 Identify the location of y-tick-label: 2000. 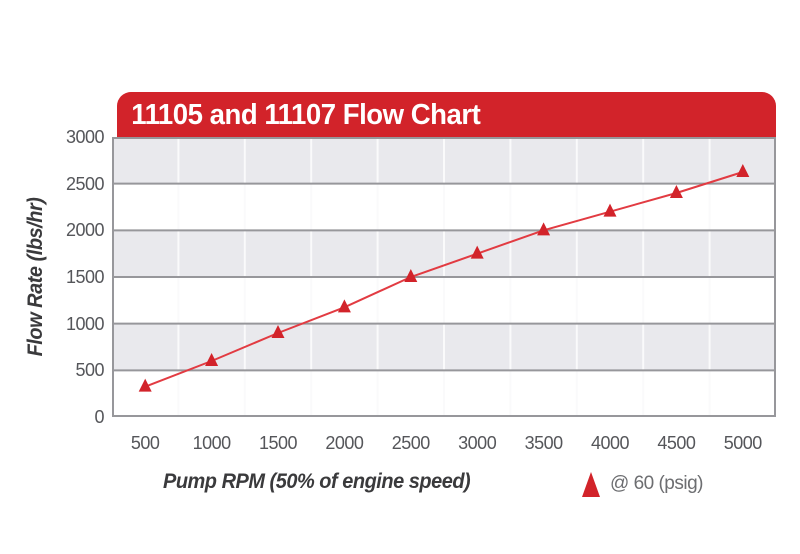
(85, 230).